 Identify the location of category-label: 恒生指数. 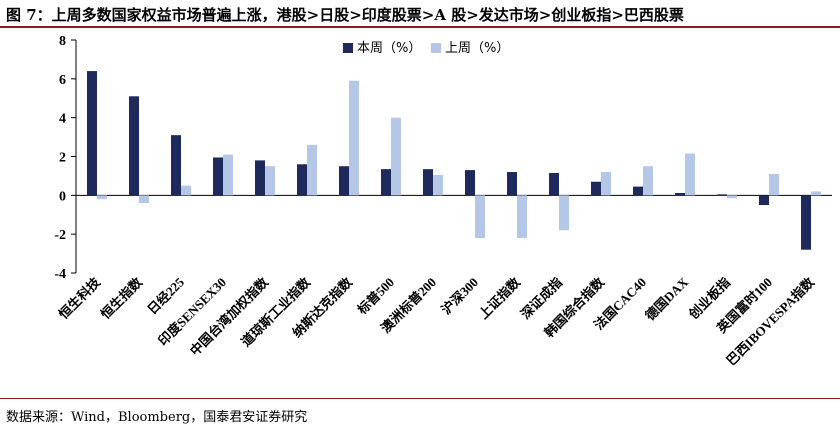
(122, 298).